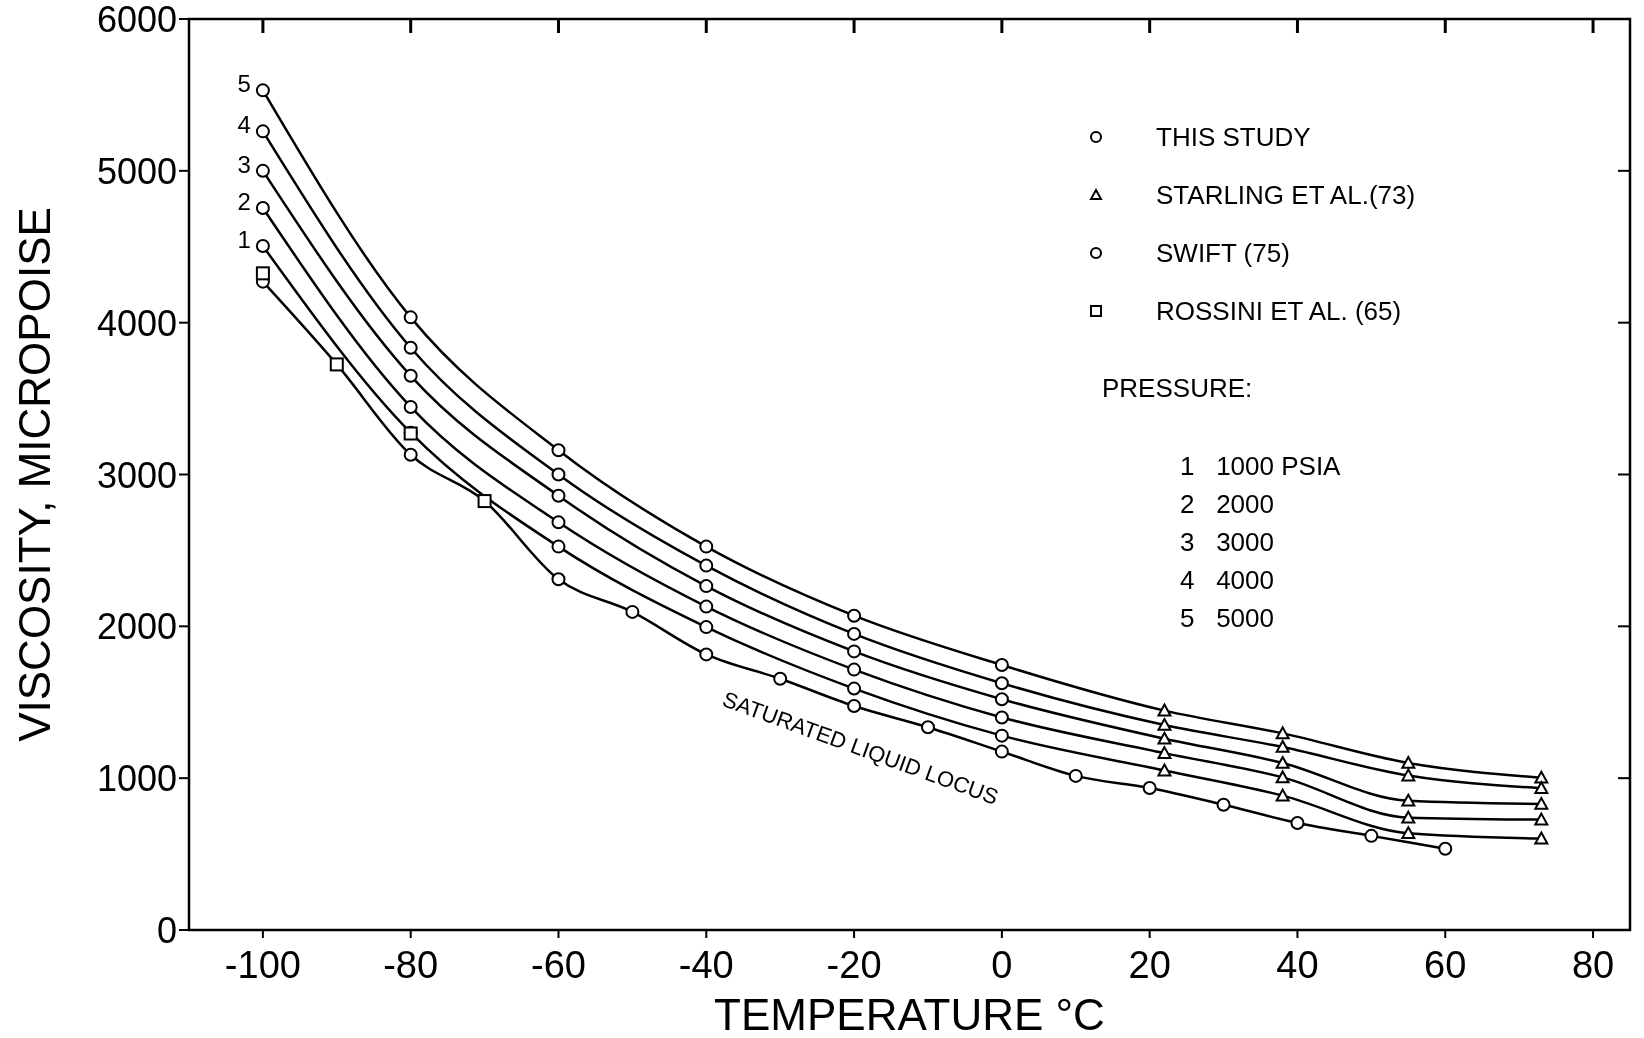 Image resolution: width=1644 pixels, height=1038 pixels. What do you see at coordinates (1223, 253) in the screenshot?
I see `legend-label: SWIFT (75)` at bounding box center [1223, 253].